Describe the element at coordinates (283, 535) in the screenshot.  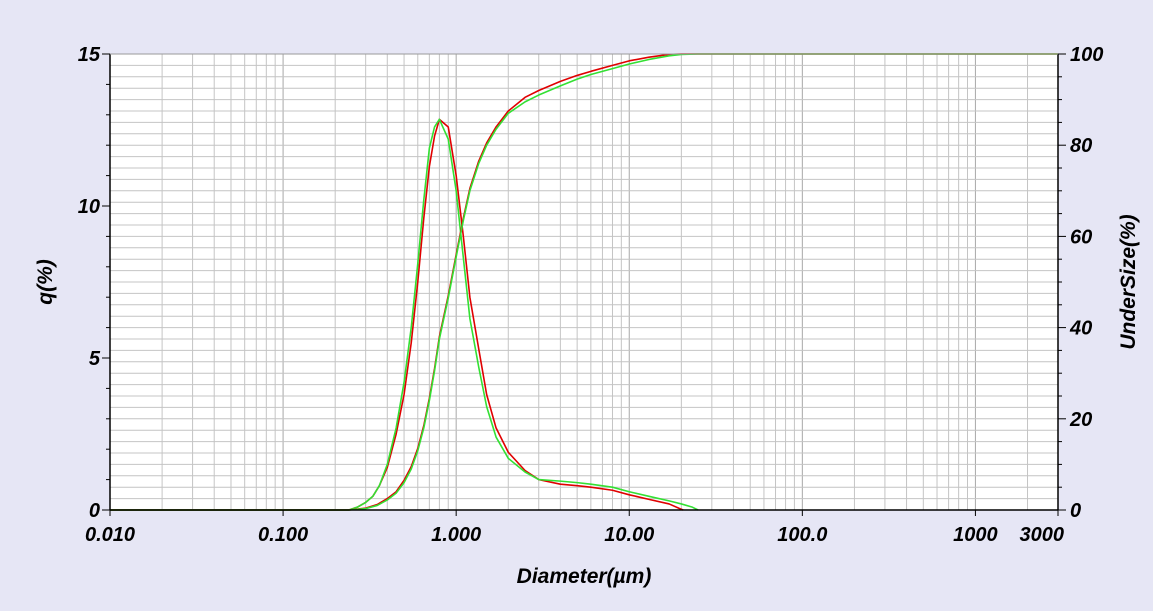
I see `x-tick-label: 0.100` at that location.